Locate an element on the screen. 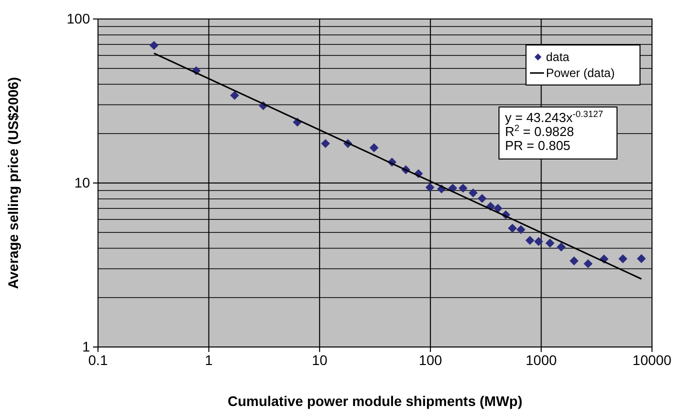 The image size is (676, 412). x-tick-label: 0.1 is located at coordinates (98, 360).